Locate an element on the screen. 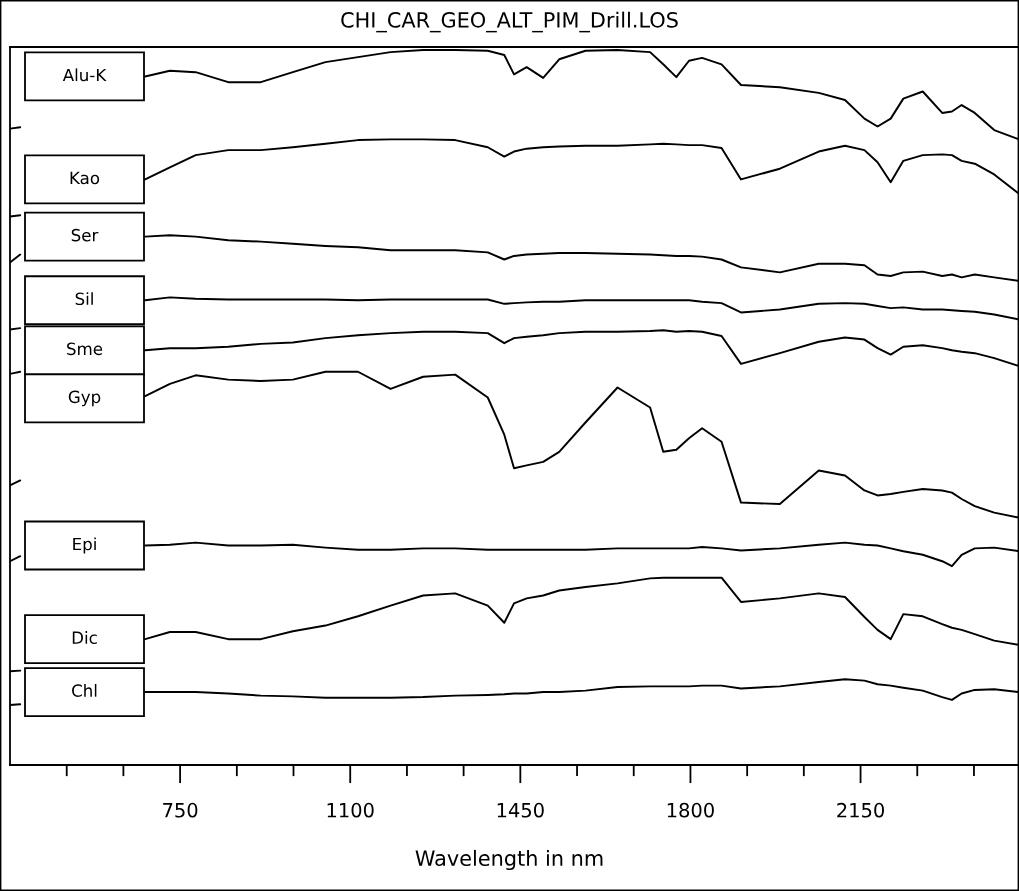 The width and height of the screenshot is (1019, 891). text: Sil is located at coordinates (84, 299).